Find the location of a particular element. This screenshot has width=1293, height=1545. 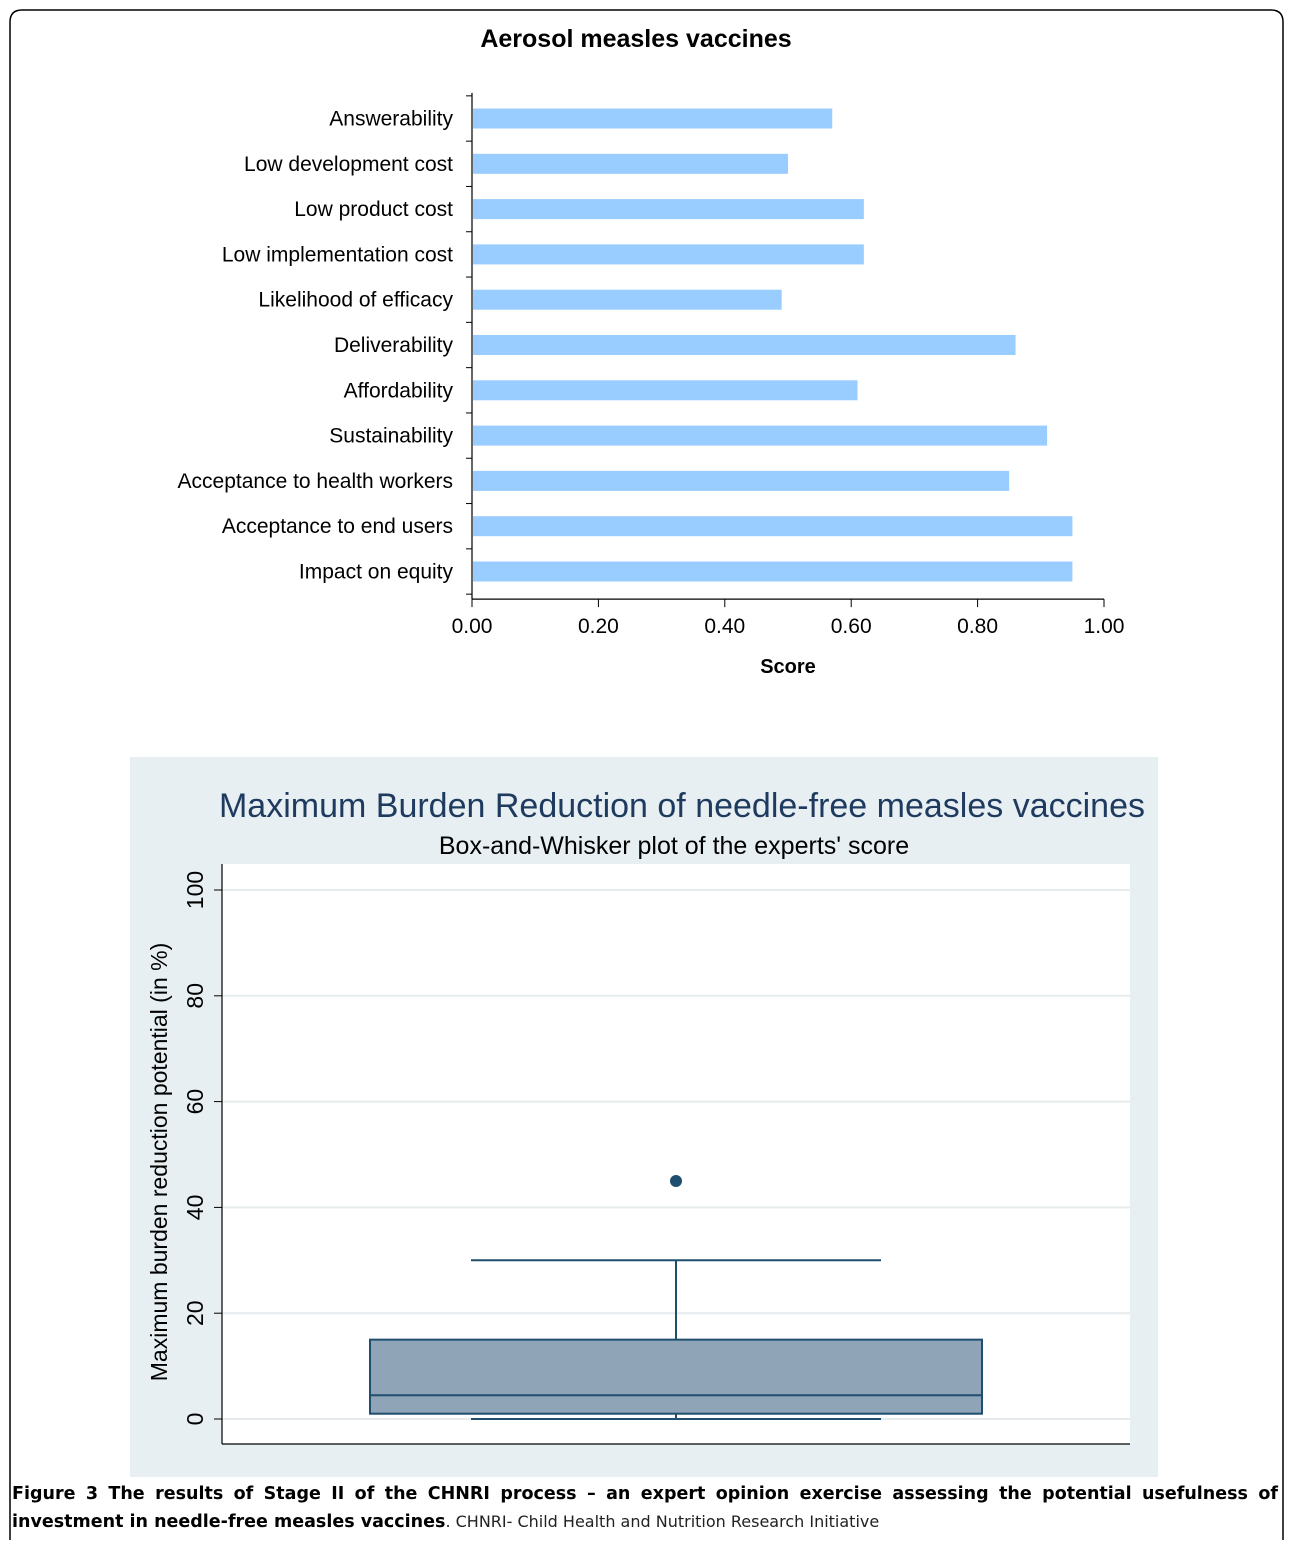

bar-chart-title: Aerosol measles vaccines is located at coordinates (635, 39).